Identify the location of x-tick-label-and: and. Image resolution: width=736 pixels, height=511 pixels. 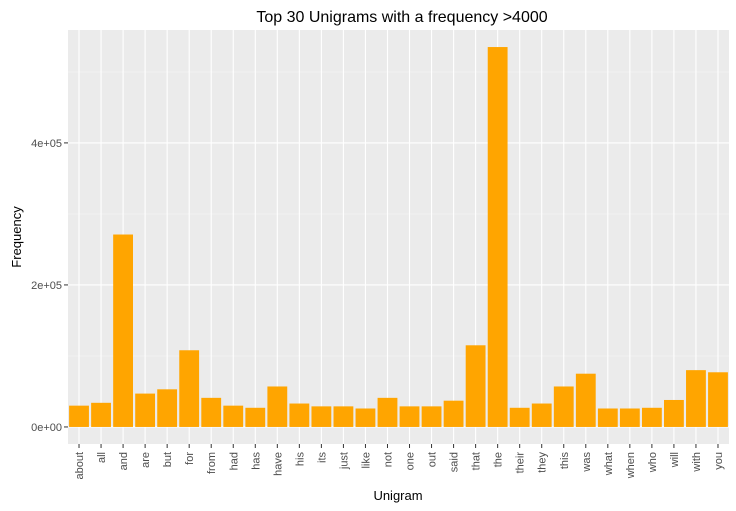
(124, 461).